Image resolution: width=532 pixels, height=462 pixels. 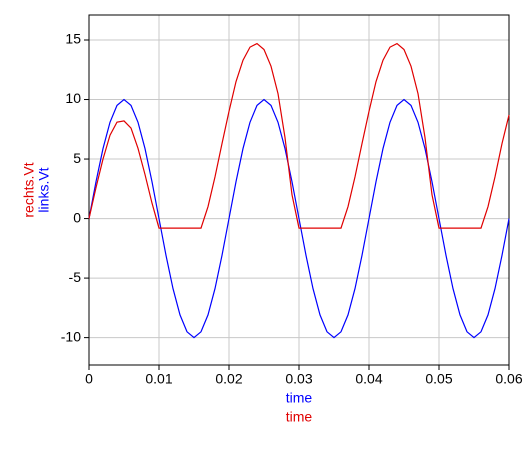 What do you see at coordinates (158, 379) in the screenshot?
I see `x-tick-label: 0.01` at bounding box center [158, 379].